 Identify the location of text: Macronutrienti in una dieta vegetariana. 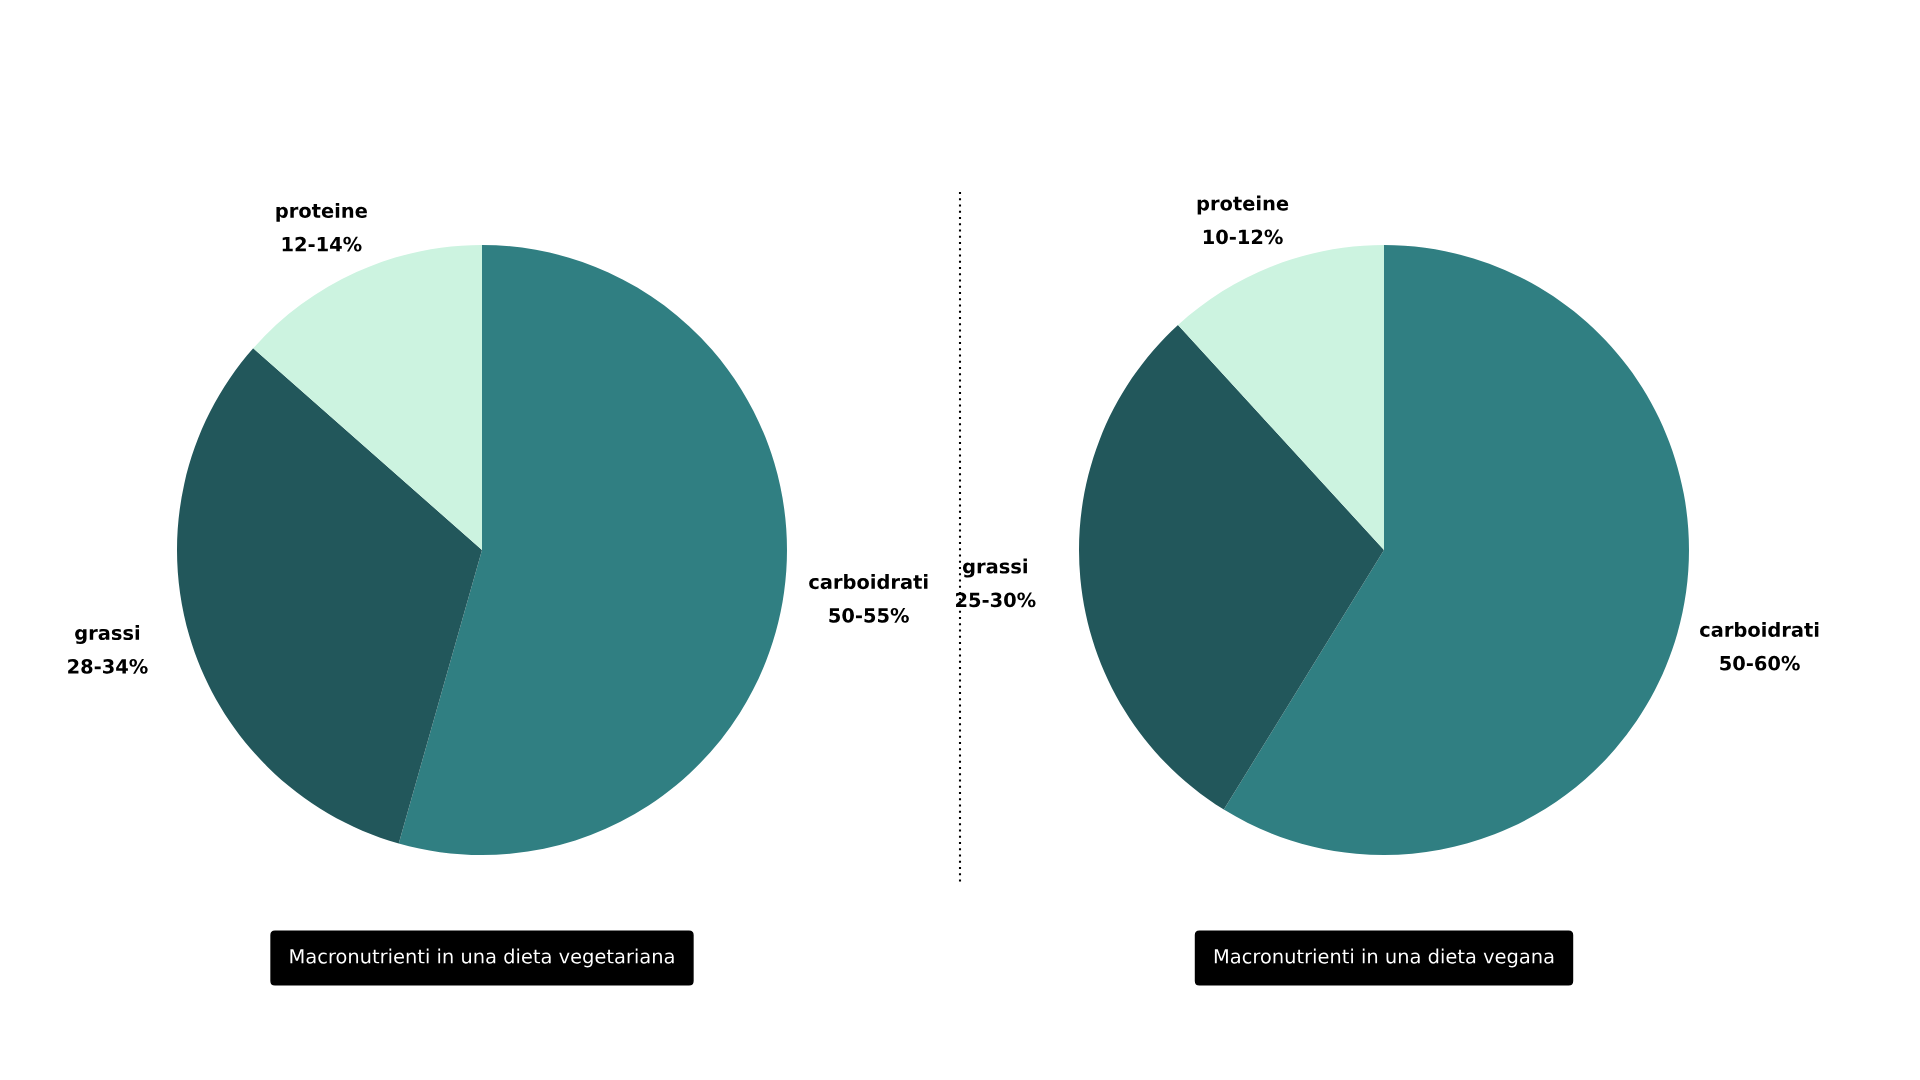
(482, 958).